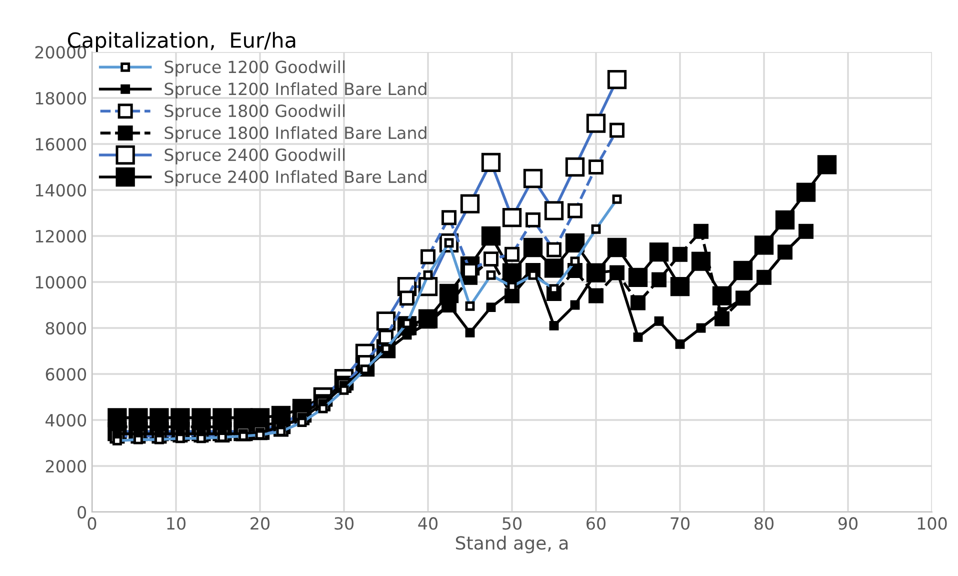 The width and height of the screenshot is (958, 576). Describe the element at coordinates (66, 328) in the screenshot. I see `y-tick-label: 8000` at that location.